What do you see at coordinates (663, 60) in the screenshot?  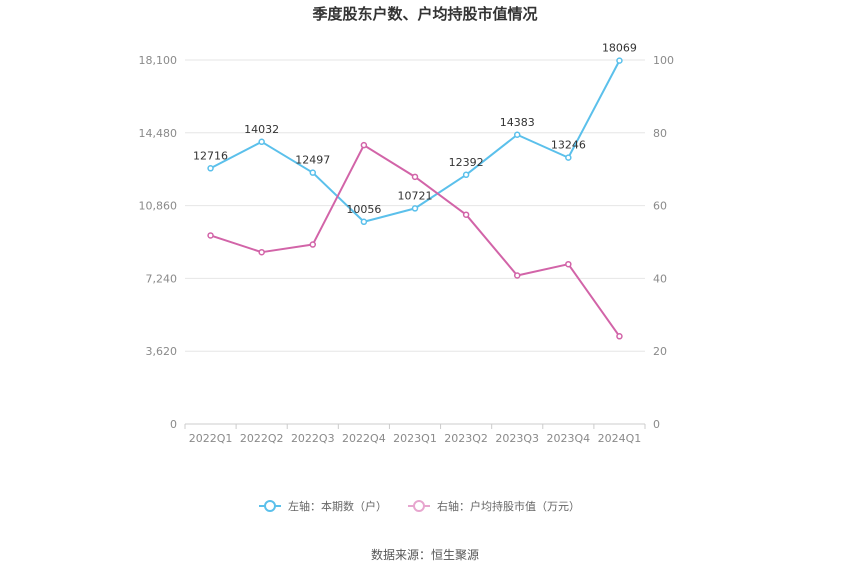 I see `y-right-tick-label: 100` at bounding box center [663, 60].